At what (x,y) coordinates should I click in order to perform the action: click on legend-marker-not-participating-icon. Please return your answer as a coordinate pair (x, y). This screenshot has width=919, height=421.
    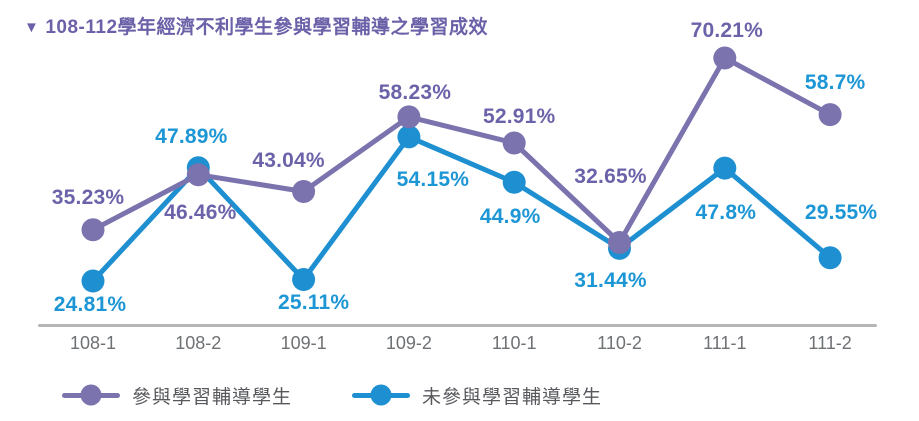
    Looking at the image, I should click on (381, 395).